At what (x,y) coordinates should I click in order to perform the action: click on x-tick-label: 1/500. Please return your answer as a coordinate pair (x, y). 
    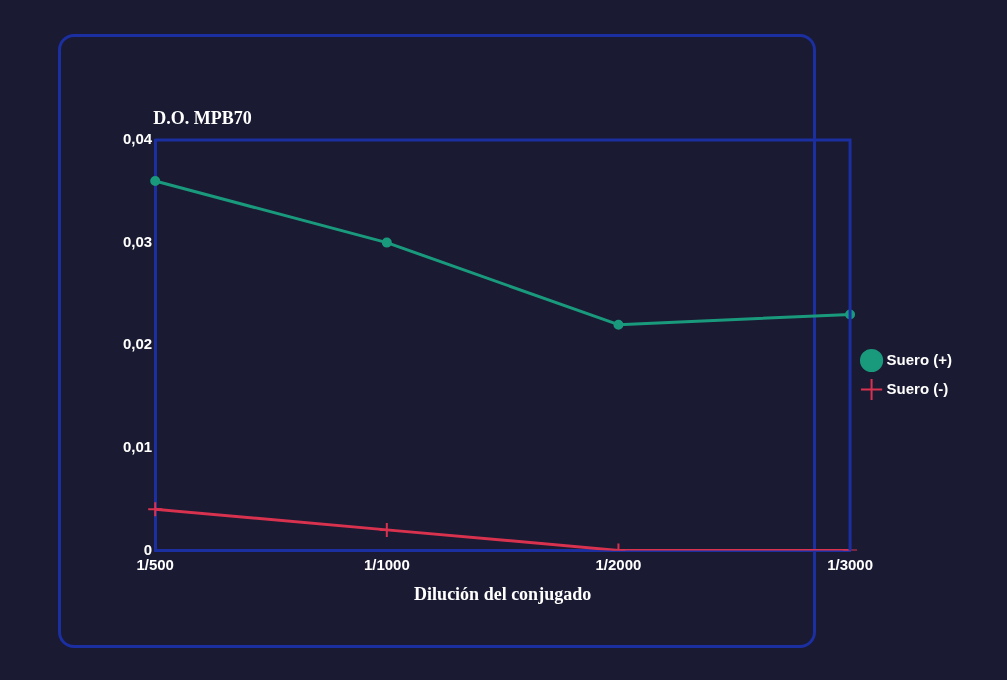
    Looking at the image, I should click on (155, 564).